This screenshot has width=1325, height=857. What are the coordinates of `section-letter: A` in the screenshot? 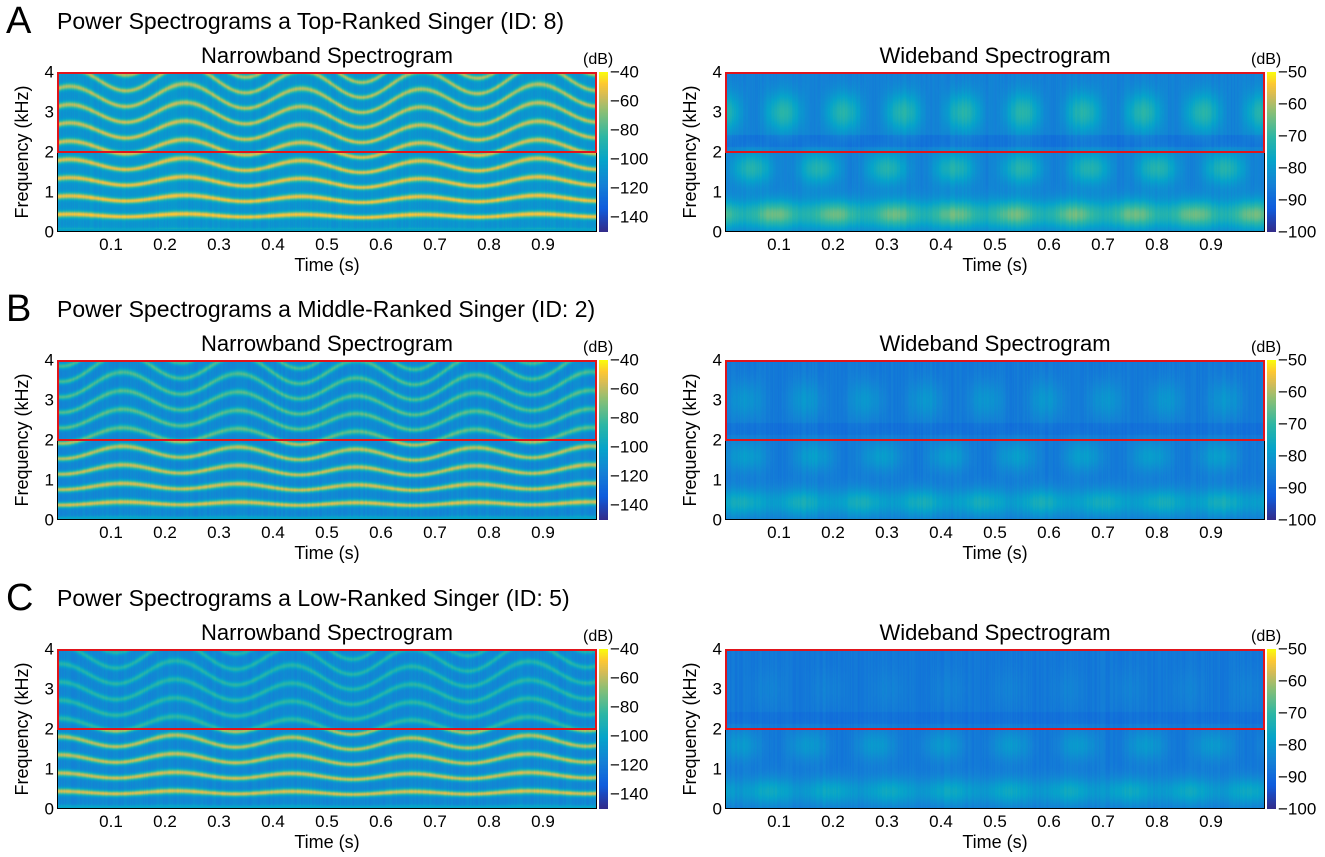 It's located at (19, 21).